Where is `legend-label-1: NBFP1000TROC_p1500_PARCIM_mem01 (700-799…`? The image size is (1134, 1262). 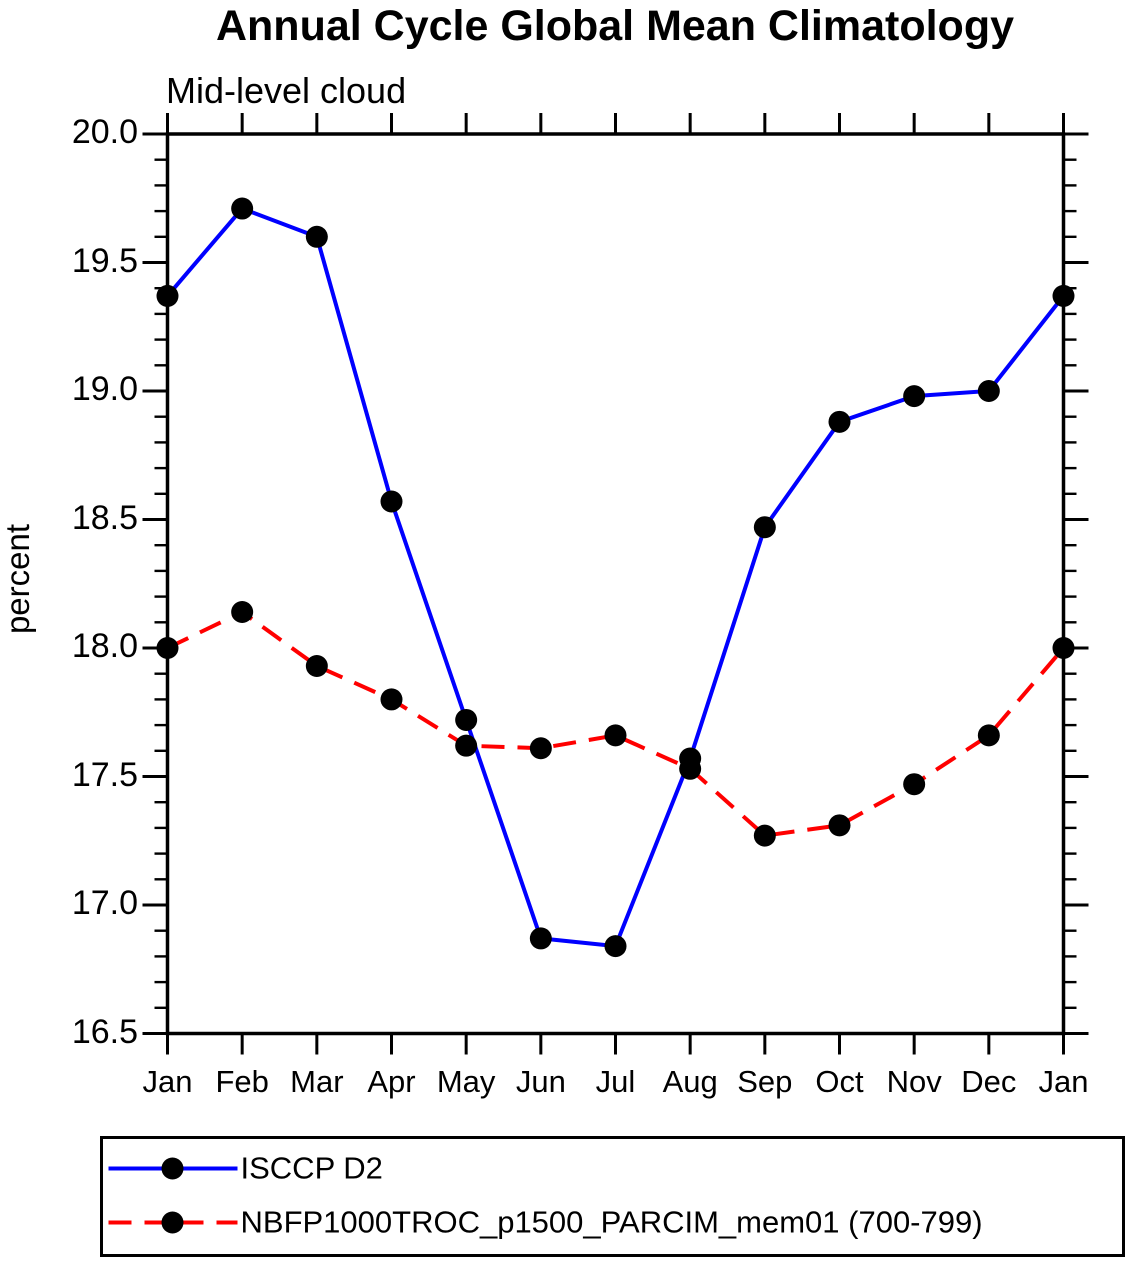
legend-label-1: NBFP1000TROC_p1500_PARCIM_mem01 (700-799… is located at coordinates (611, 1221).